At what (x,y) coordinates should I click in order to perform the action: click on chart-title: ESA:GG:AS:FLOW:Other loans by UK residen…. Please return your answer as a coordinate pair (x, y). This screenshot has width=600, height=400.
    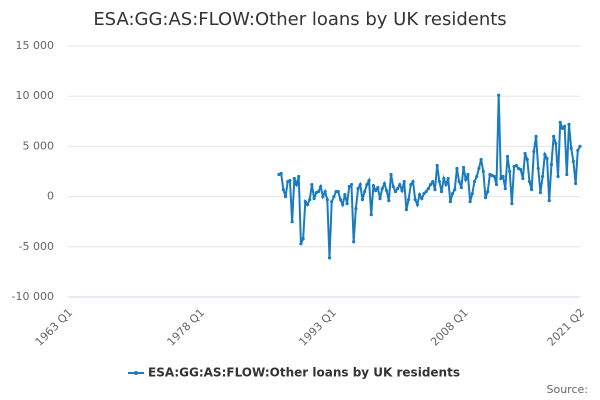
    Looking at the image, I should click on (299, 19).